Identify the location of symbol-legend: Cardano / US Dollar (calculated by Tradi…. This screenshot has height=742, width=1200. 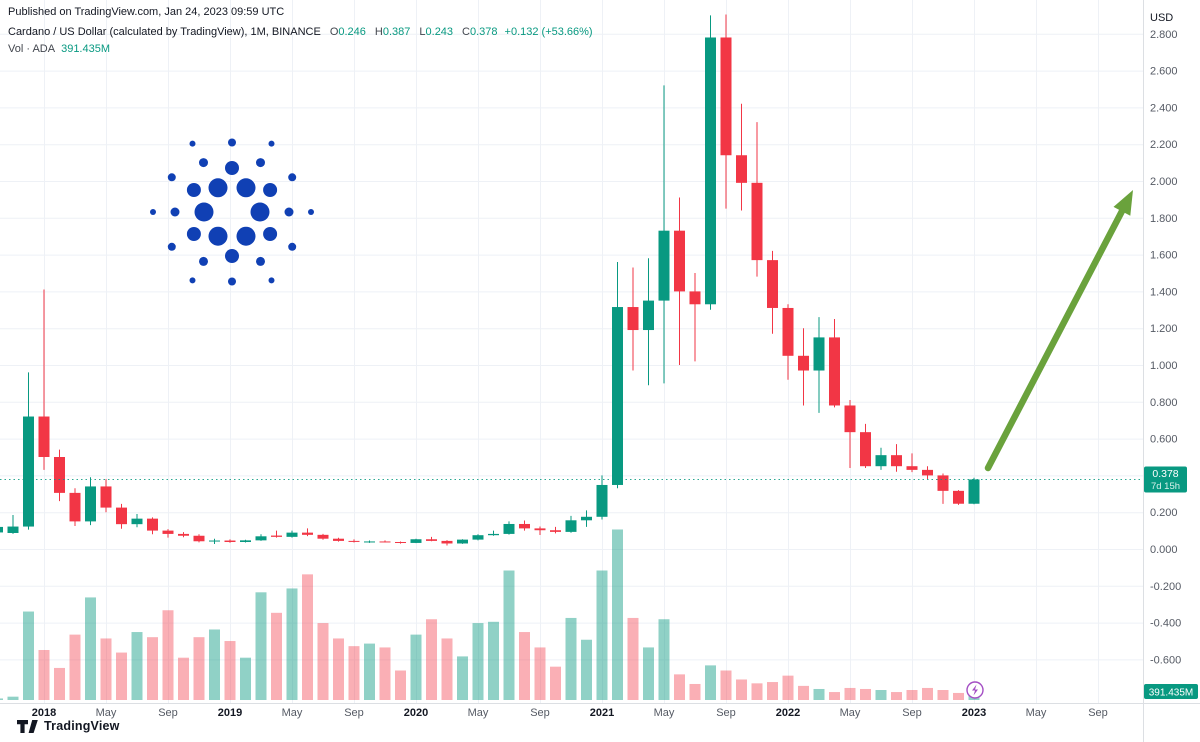
(300, 32).